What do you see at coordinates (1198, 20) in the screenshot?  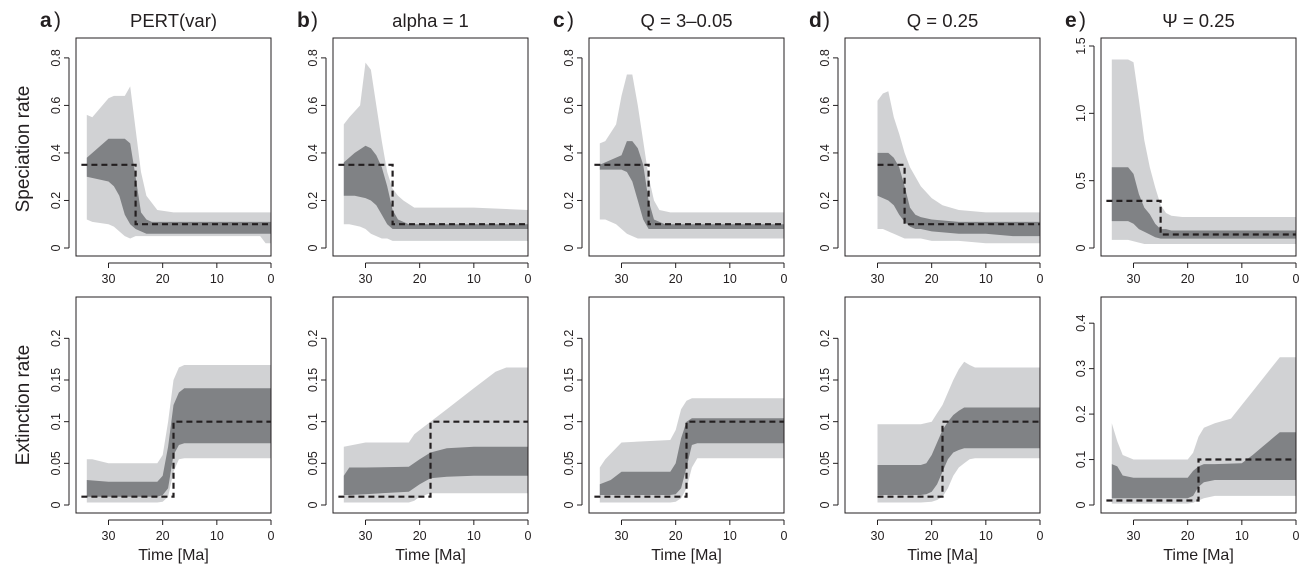 I see `panel-title: Ψ = 0.25` at bounding box center [1198, 20].